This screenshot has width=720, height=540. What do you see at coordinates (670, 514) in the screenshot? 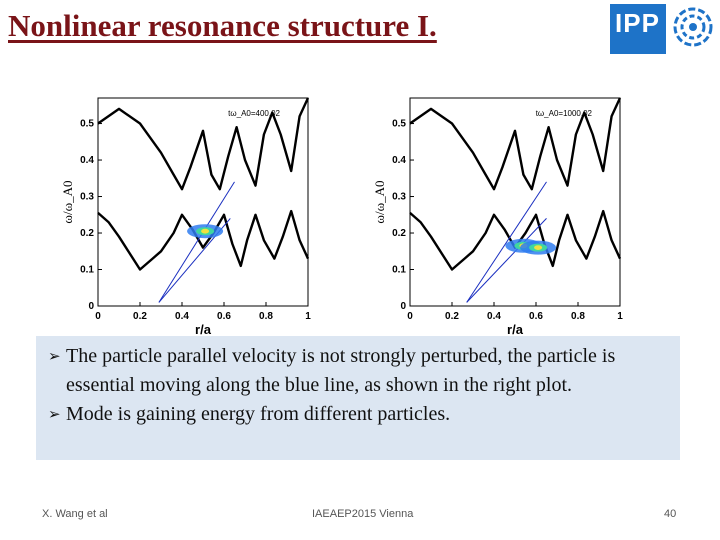
I see `footer-page-number: 40` at bounding box center [670, 514].